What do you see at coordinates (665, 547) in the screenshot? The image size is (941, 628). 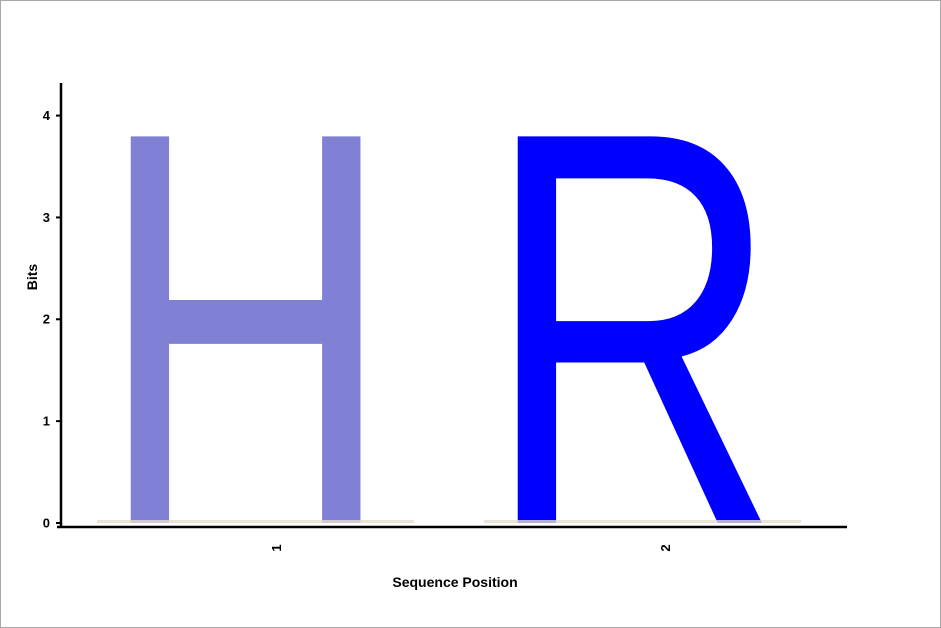 I see `x-tick-label-2: 2` at bounding box center [665, 547].